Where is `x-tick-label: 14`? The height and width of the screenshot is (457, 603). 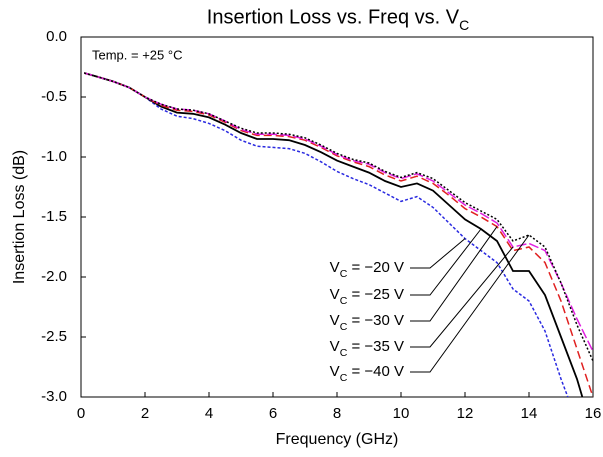
x-tick-label: 14 is located at coordinates (529, 413).